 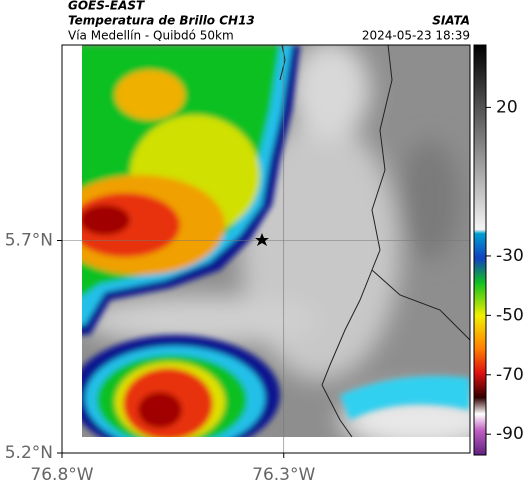 What do you see at coordinates (283, 475) in the screenshot?
I see `x-tick-label: 76.3°W` at bounding box center [283, 475].